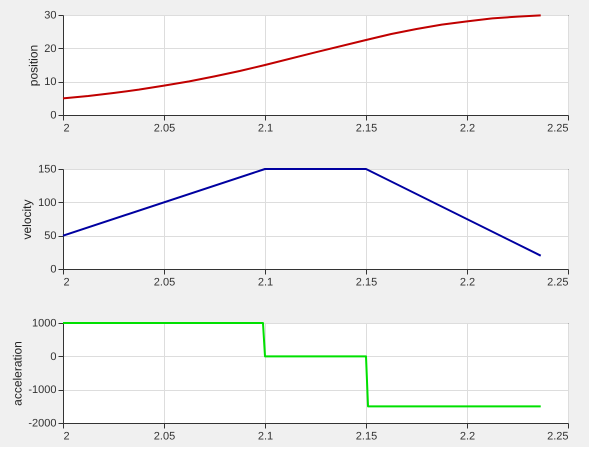  What do you see at coordinates (47, 170) in the screenshot?
I see `y-tick-label: 150` at bounding box center [47, 170].